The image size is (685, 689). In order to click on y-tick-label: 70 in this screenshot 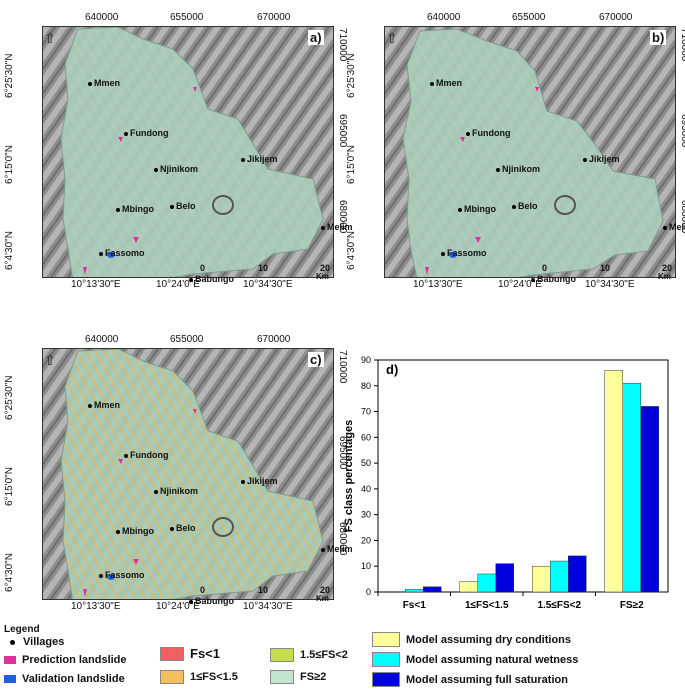, I will do `click(366, 412)`.